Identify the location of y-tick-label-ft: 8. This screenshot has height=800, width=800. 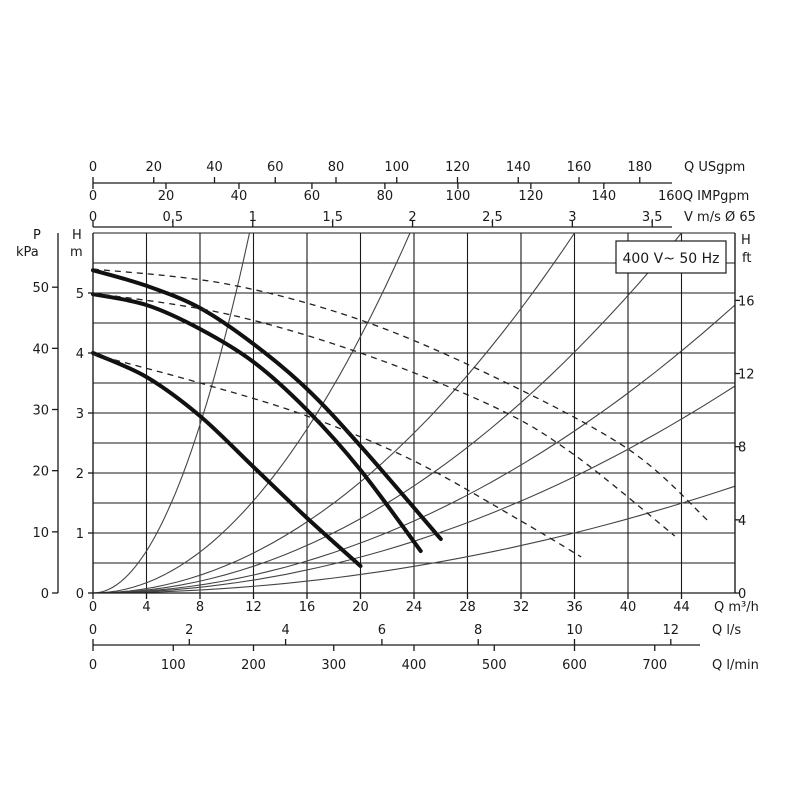
(742, 448).